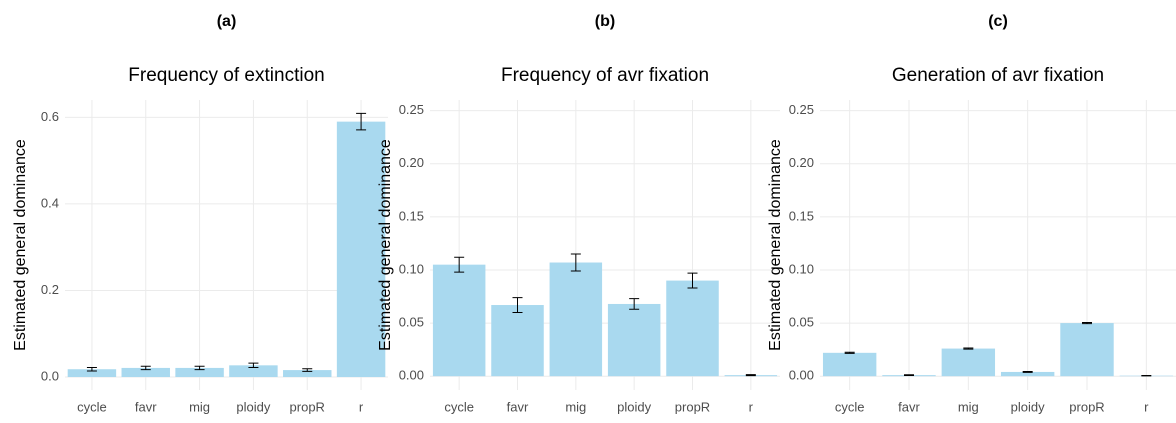 The width and height of the screenshot is (1176, 423). I want to click on y-tick-label: 0.4, so click(50, 202).